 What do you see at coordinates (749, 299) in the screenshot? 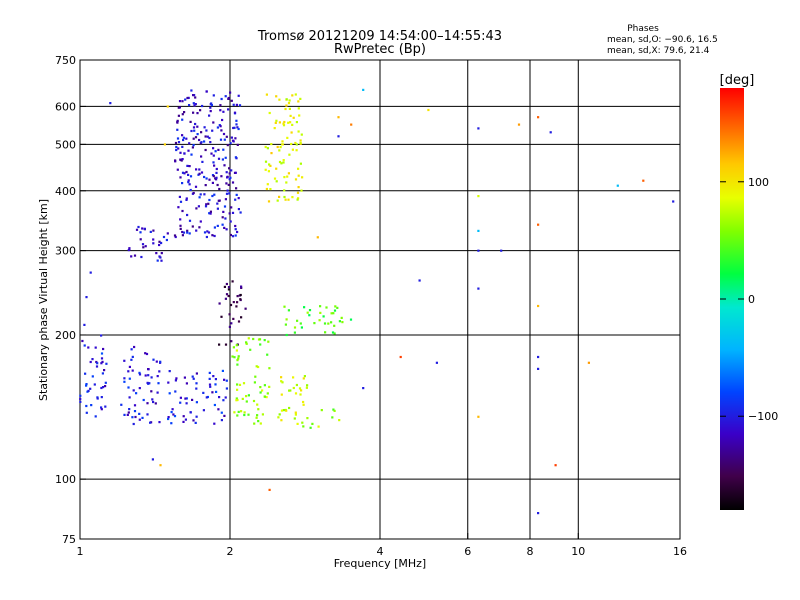
I see `colorbar-ticks: 100 0 −100` at bounding box center [749, 299].